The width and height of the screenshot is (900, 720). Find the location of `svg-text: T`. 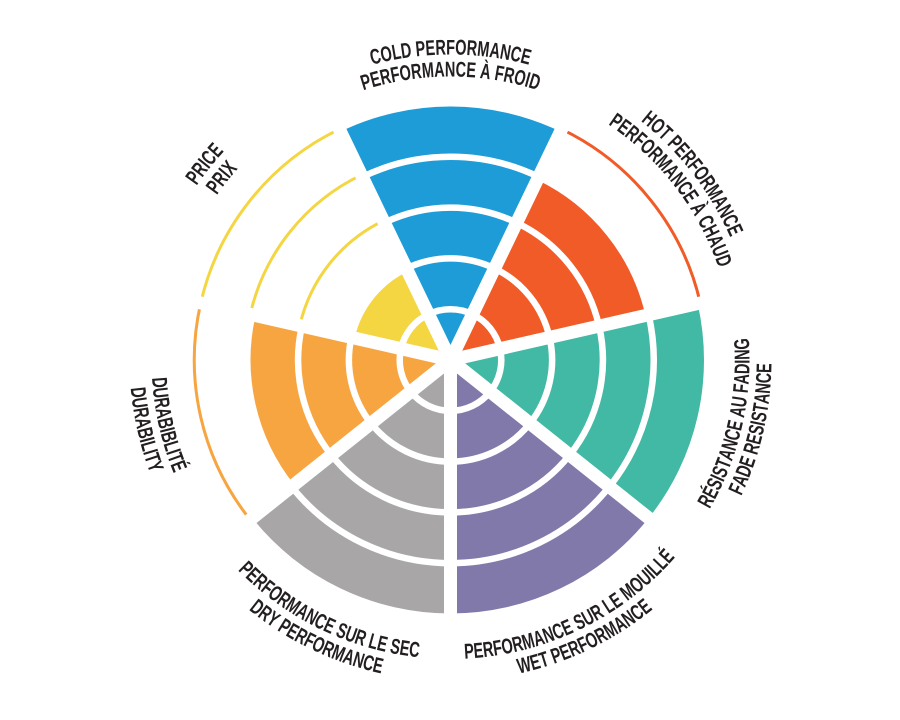

svg-text: T is located at coordinates (760, 407).